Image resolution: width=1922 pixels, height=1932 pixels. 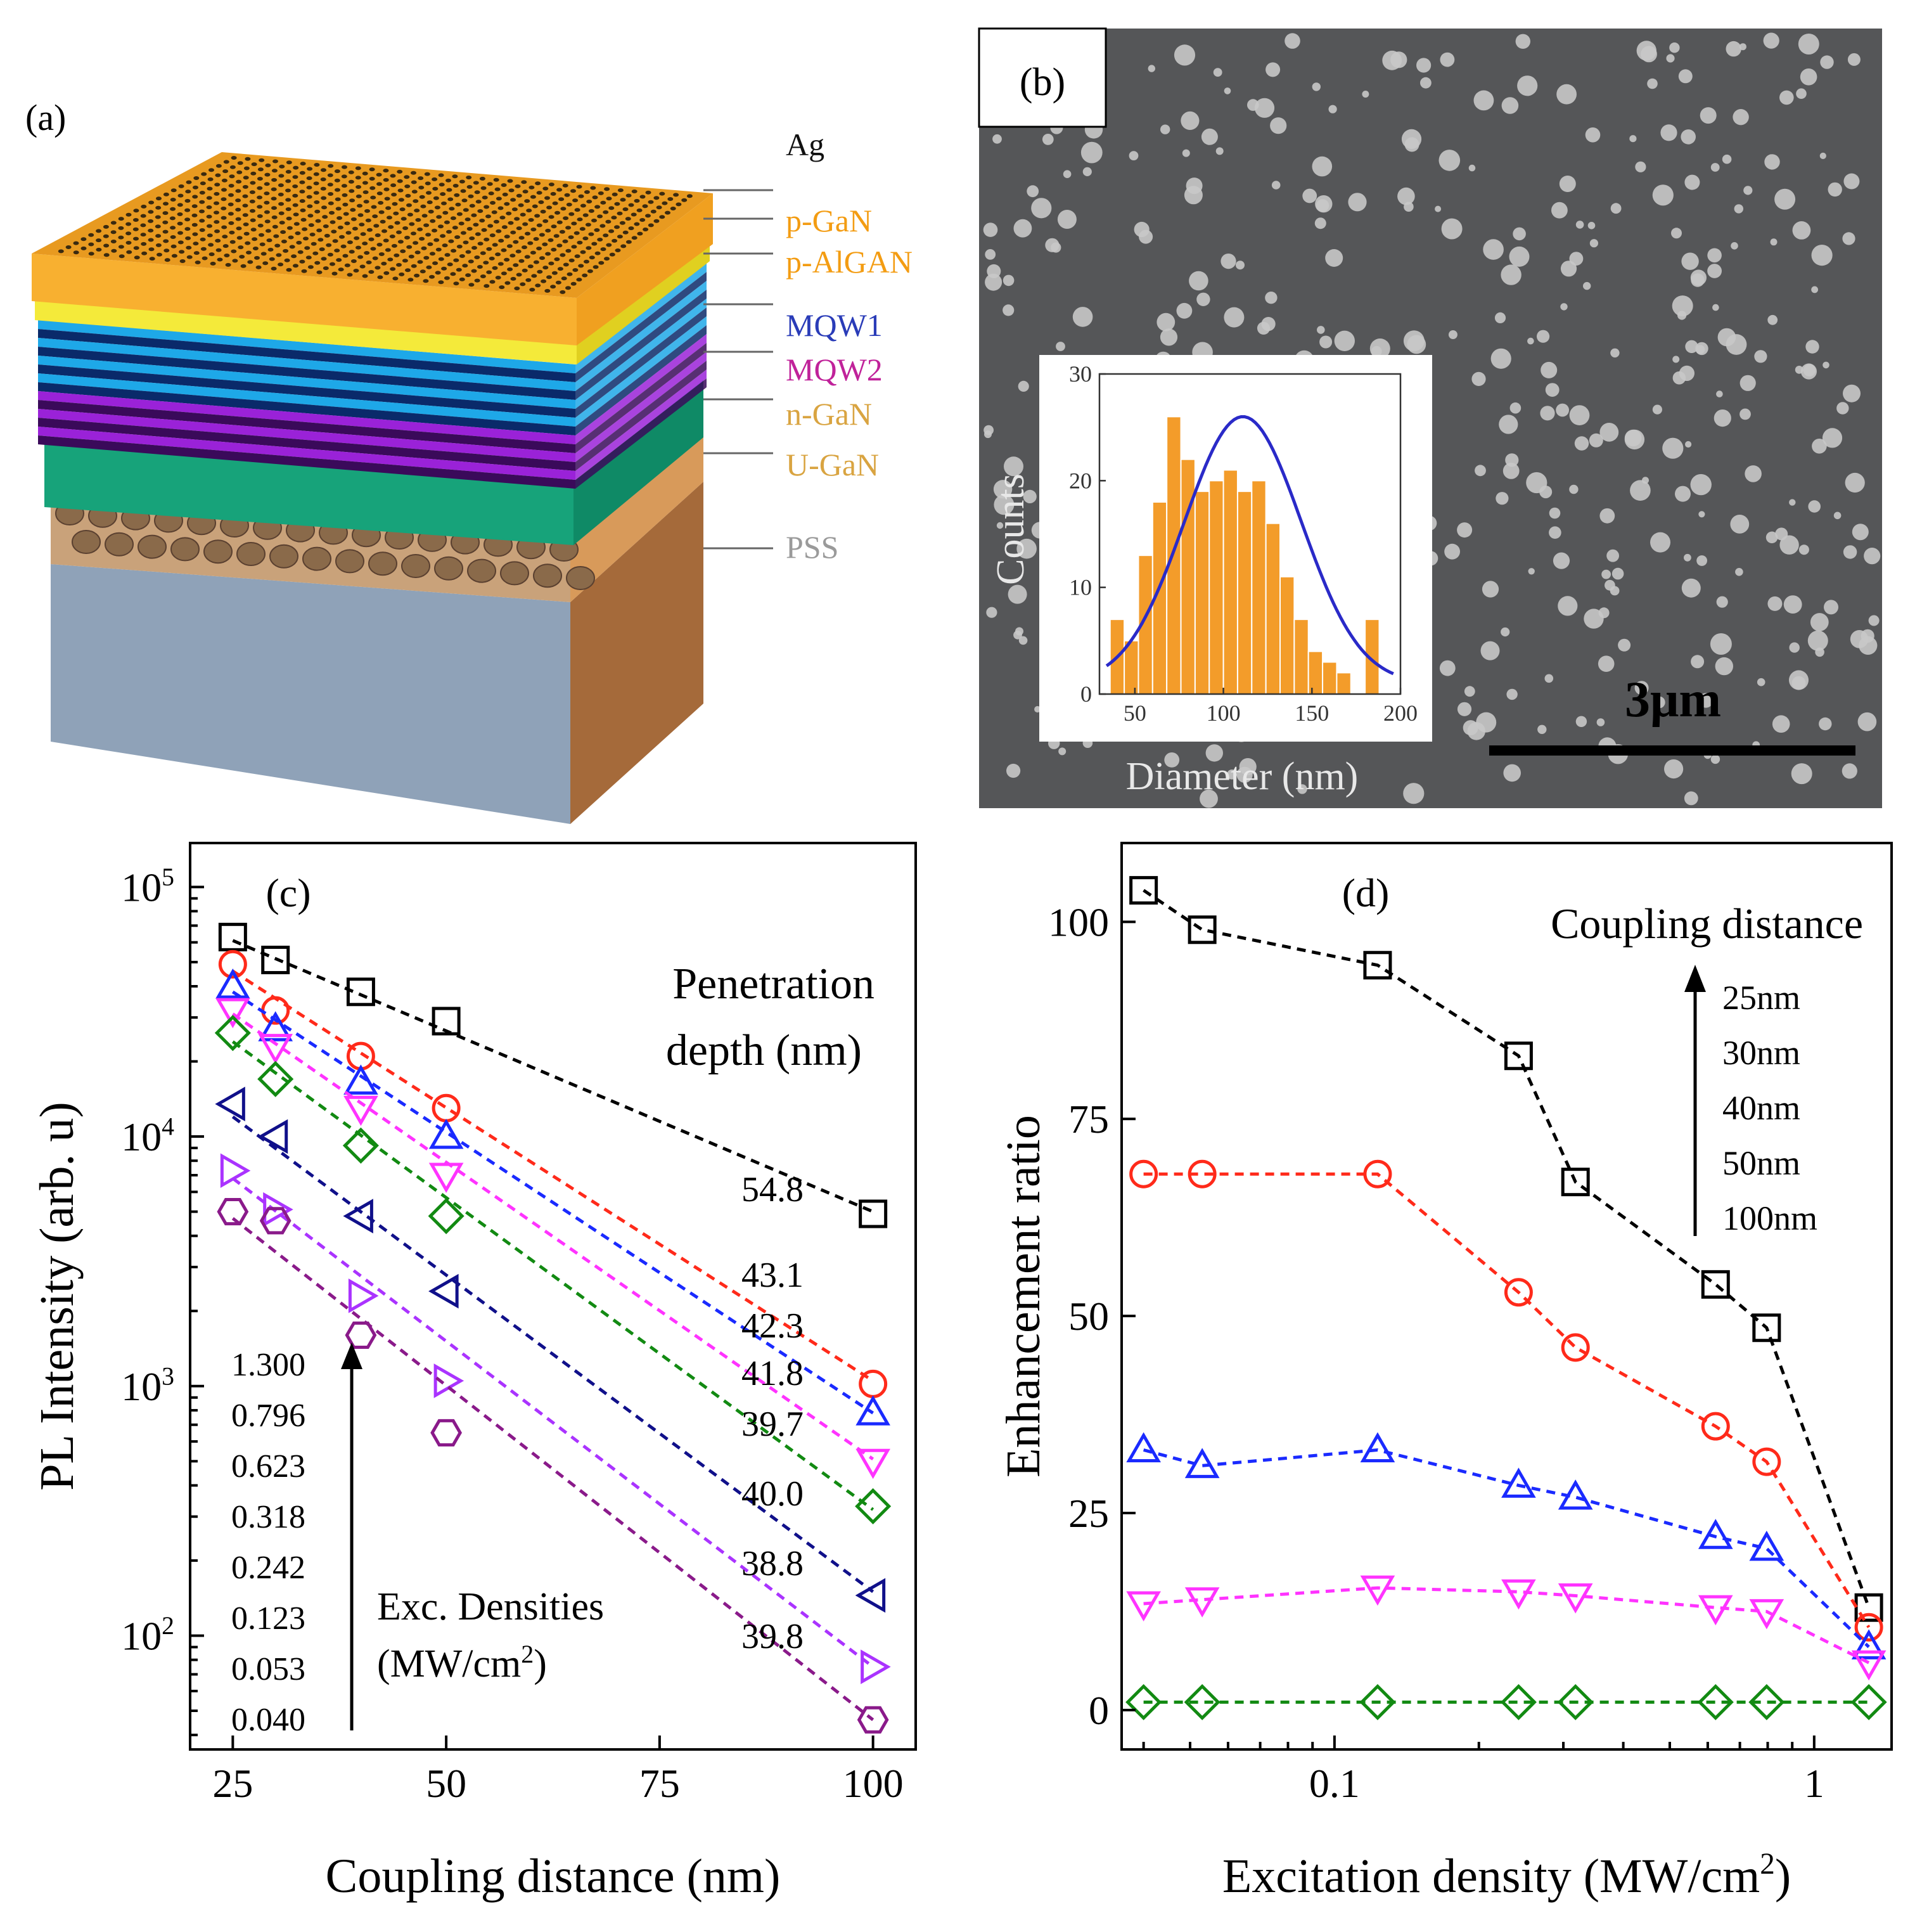 I want to click on data-point-0.242, so click(x=275, y=1078).